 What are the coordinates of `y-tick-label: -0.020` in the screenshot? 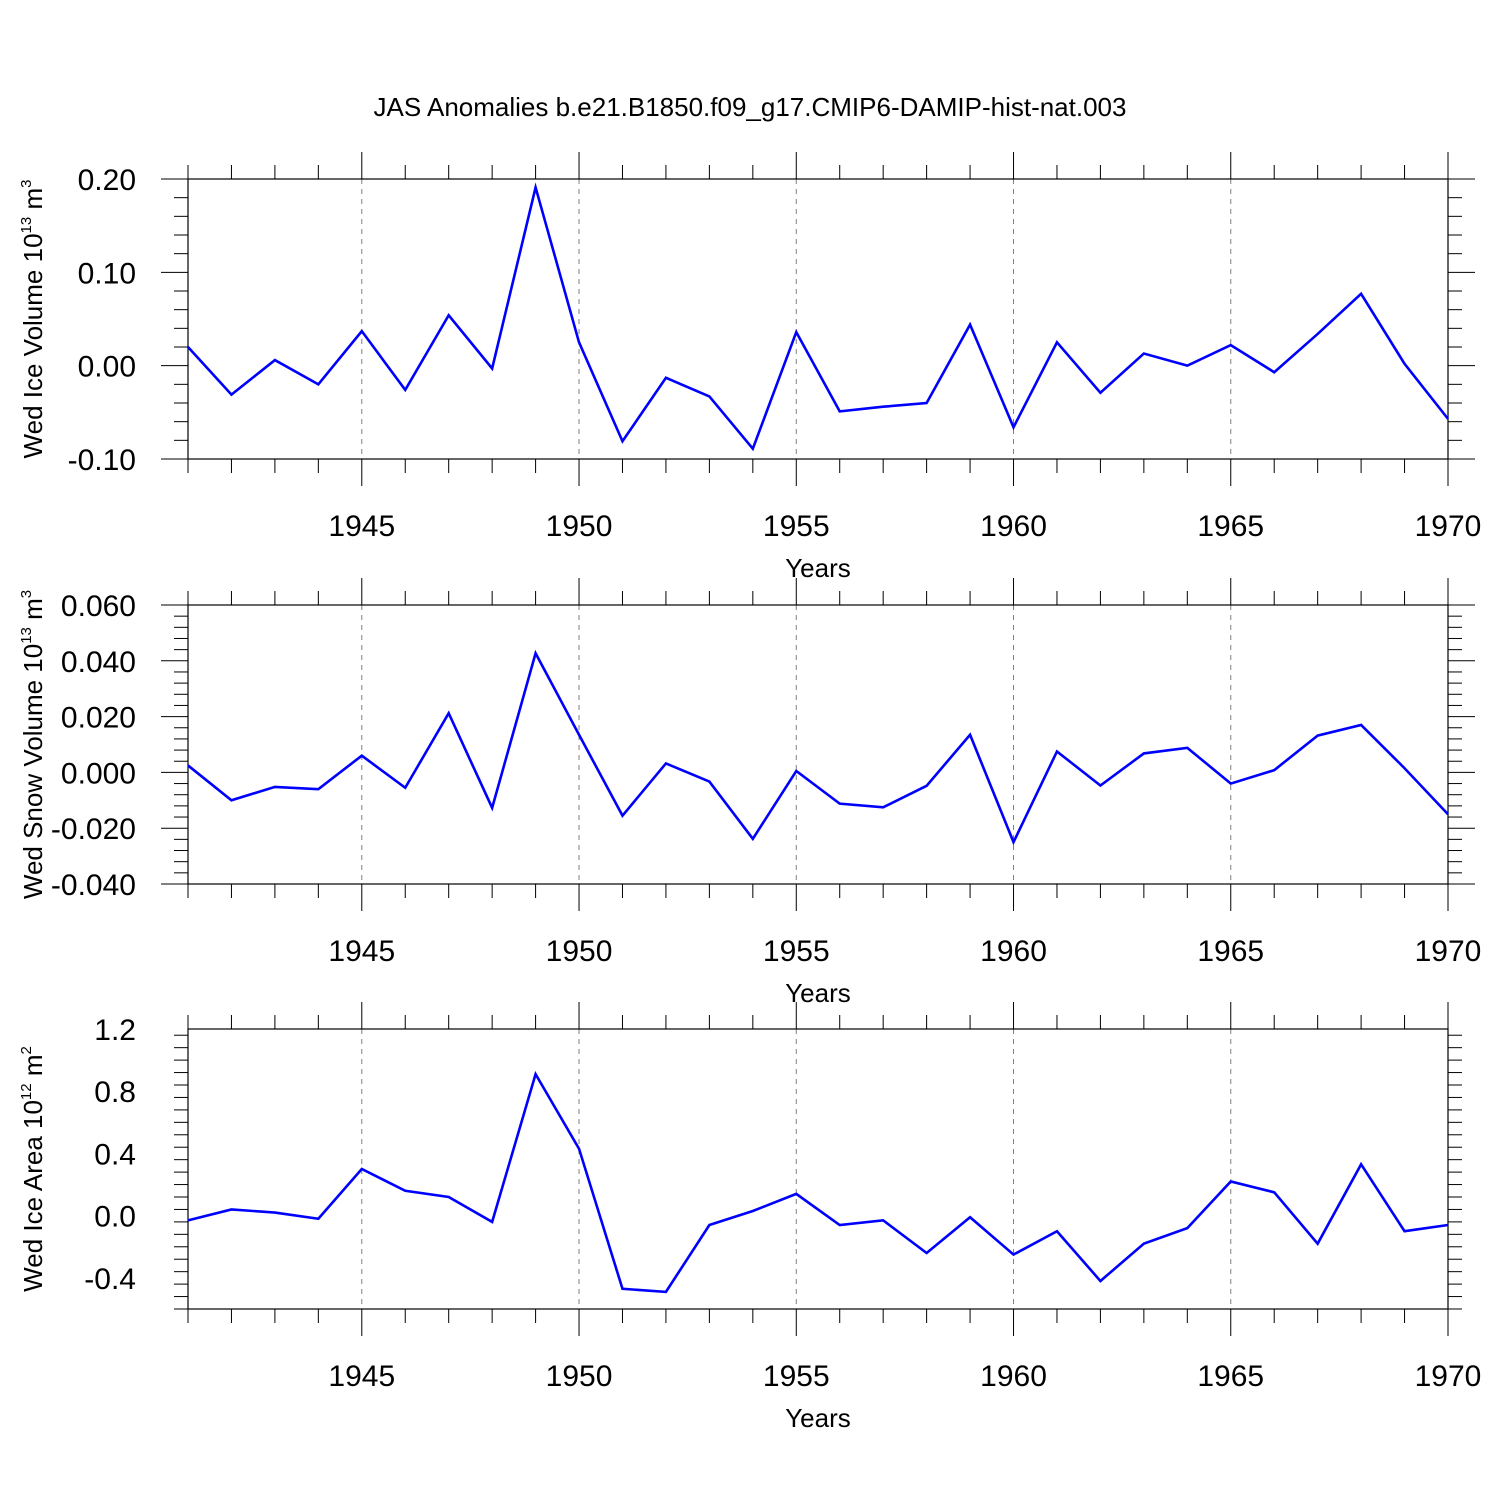 It's located at (93, 829).